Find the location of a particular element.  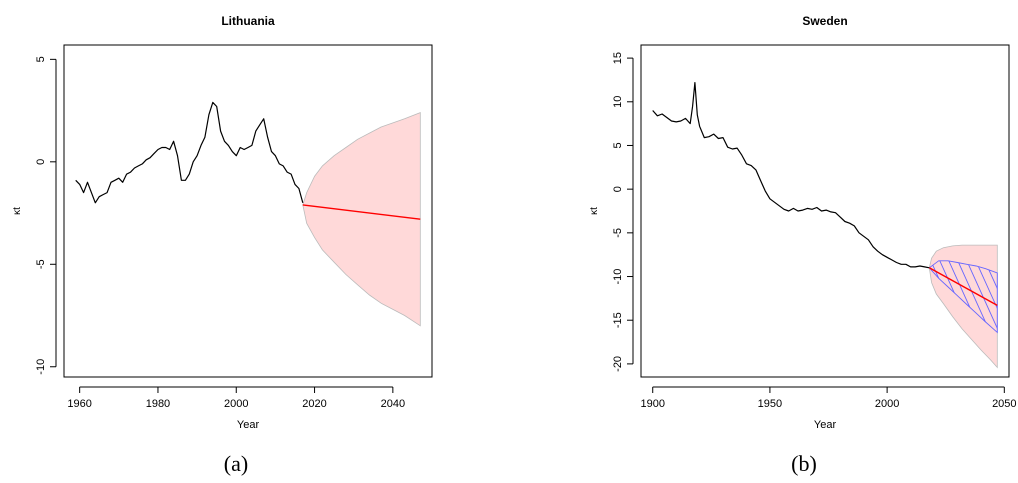

sweden-y-axis-label: κt is located at coordinates (594, 211).